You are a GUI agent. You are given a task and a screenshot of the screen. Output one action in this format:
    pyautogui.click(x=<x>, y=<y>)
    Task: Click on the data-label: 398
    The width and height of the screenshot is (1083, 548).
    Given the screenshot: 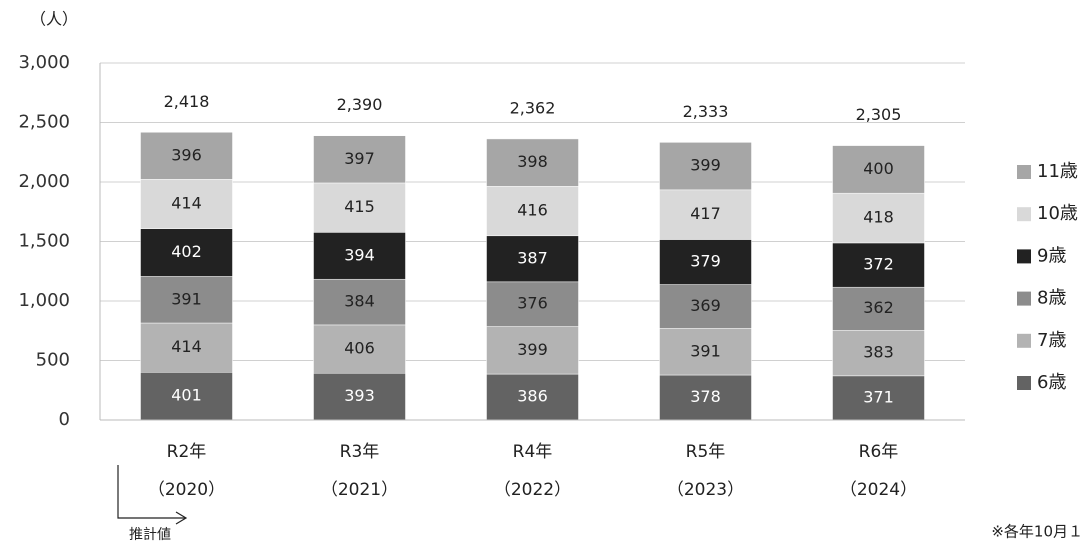 What is the action you would take?
    pyautogui.click(x=532, y=161)
    